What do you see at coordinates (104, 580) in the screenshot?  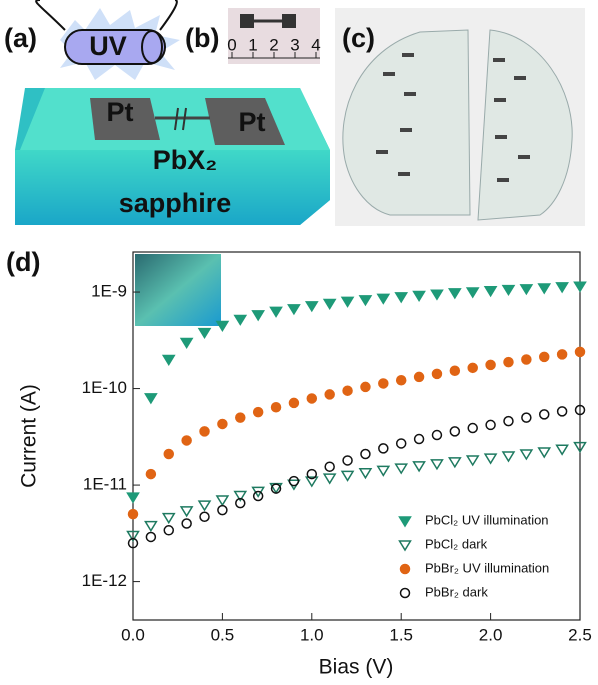 I see `y-tick-label: 1E-12` at bounding box center [104, 580].